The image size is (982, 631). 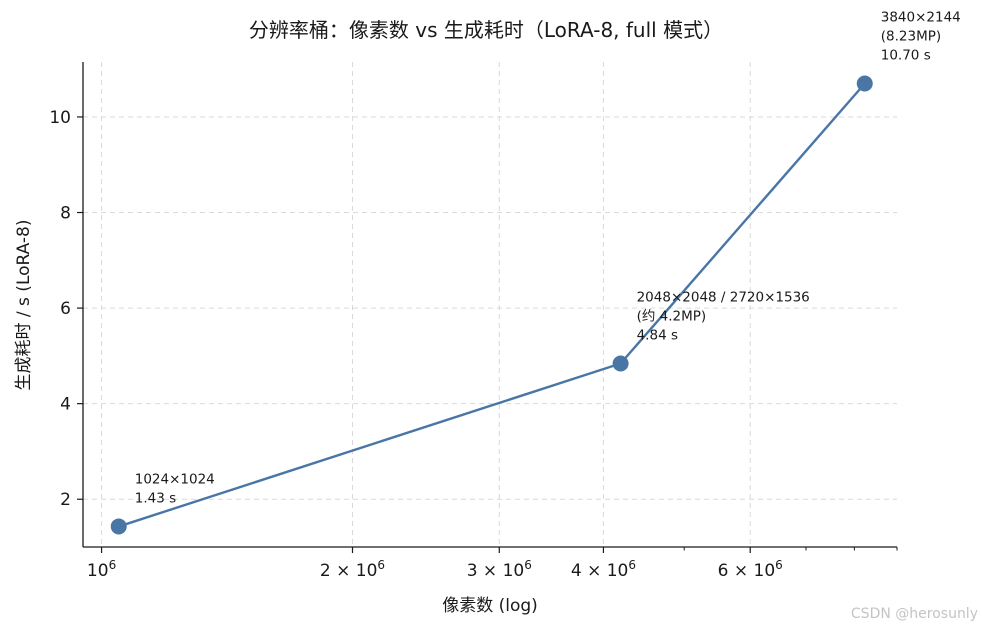 I want to click on y-axis-label: 生成耗时 / s (LoRA-8), so click(x=24, y=305).